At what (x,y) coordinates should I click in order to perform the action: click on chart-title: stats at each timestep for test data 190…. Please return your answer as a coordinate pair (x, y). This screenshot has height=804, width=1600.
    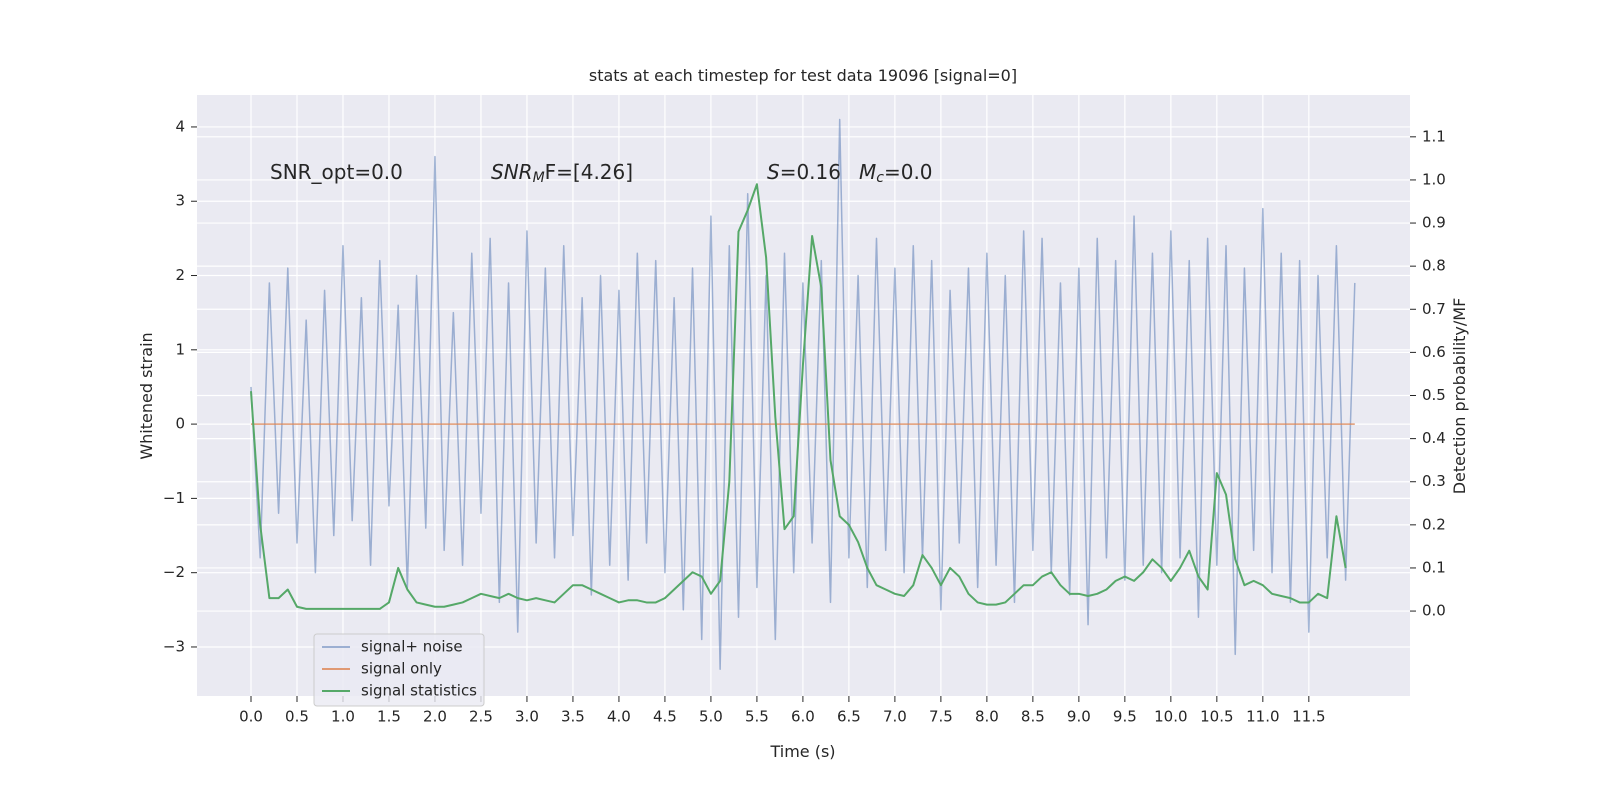
    Looking at the image, I should click on (803, 75).